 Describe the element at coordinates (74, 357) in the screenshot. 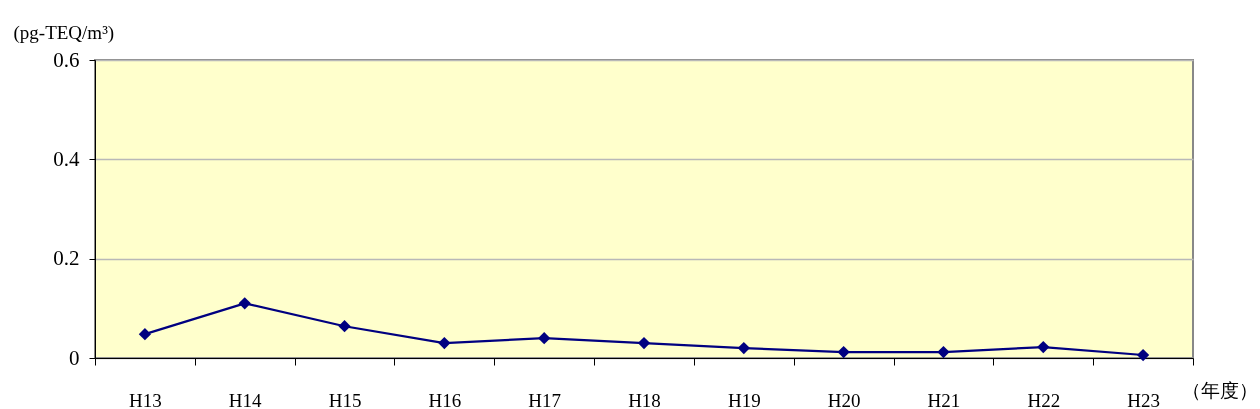

I see `y-tick-label: 0` at that location.